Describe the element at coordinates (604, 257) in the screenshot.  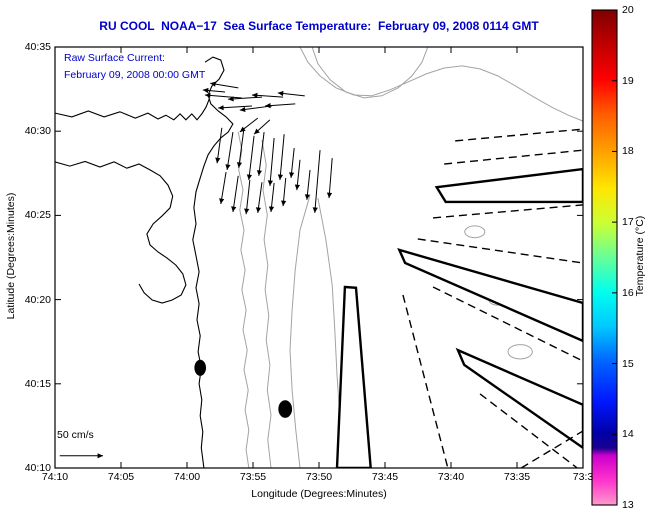
I see `colorbar` at that location.